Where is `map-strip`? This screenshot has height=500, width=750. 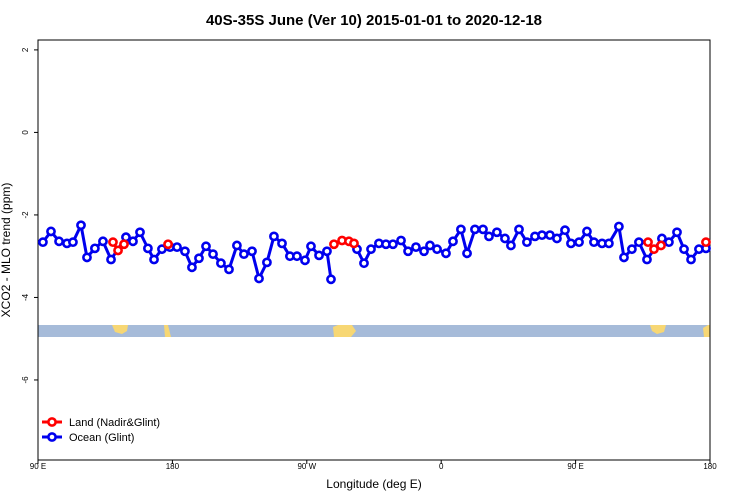
map-strip is located at coordinates (374, 331).